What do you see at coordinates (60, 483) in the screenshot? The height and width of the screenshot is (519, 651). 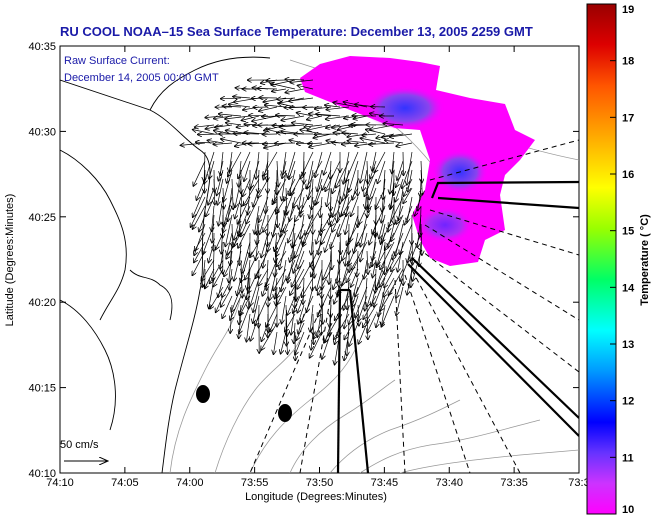 I see `x-tick-label: 74:10` at bounding box center [60, 483].